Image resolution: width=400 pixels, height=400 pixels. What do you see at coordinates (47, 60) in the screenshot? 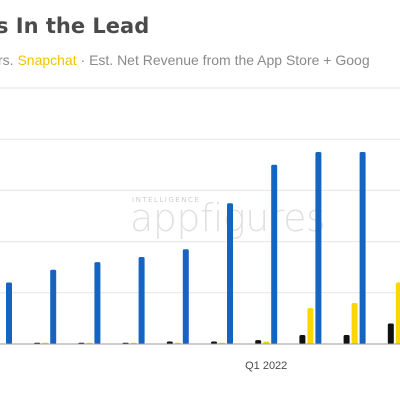
I see `subtitle-snapchat: Snapchat` at bounding box center [47, 60].